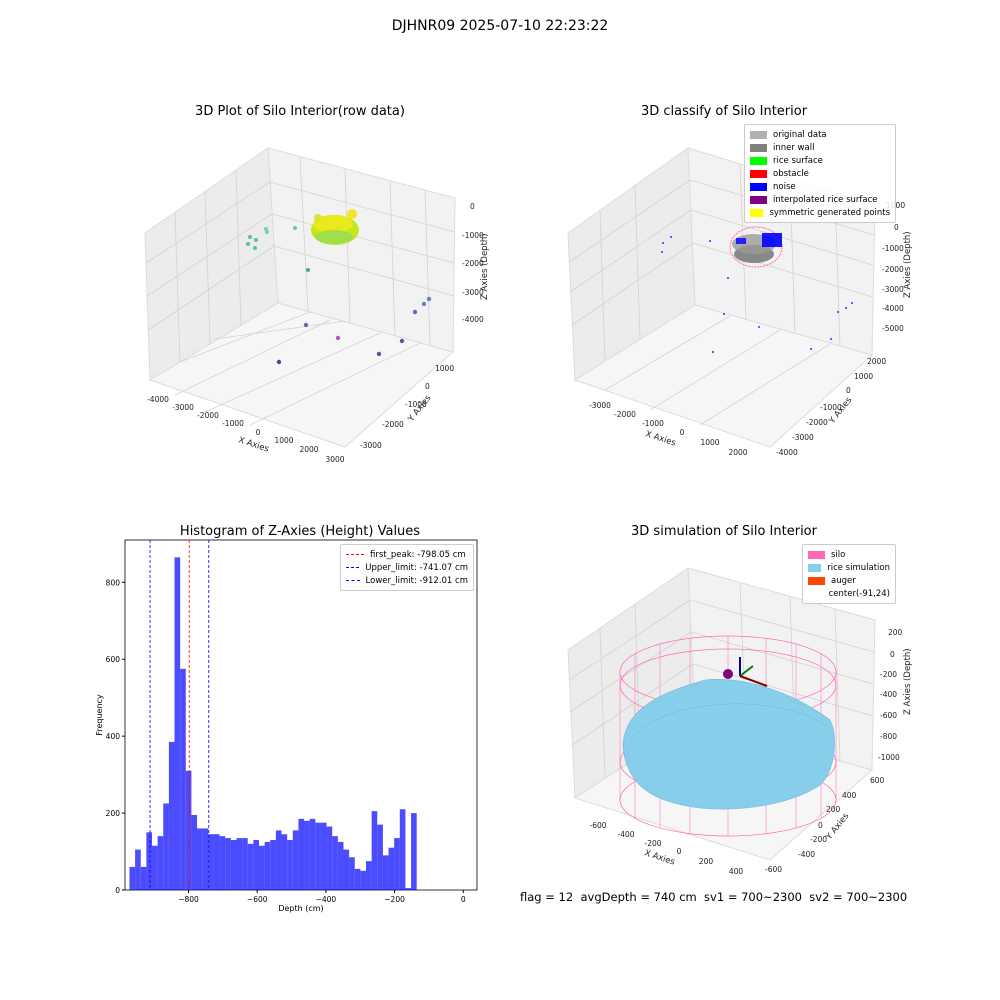 This screenshot has height=1000, width=1000. I want to click on histogram-x-tick-label: −200, so click(394, 899).